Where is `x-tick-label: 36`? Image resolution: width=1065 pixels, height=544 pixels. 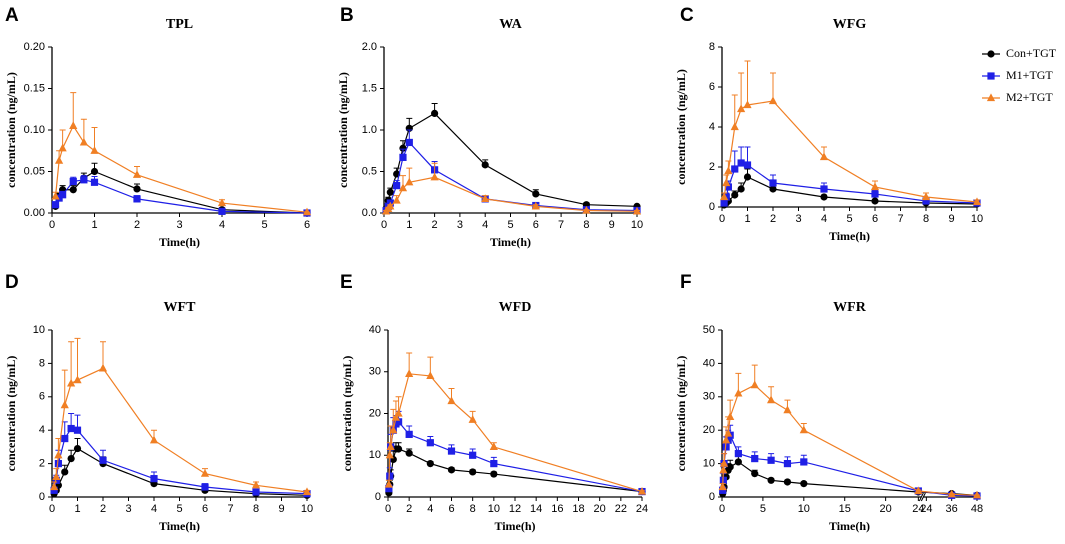 x-tick-label: 36 is located at coordinates (952, 509).